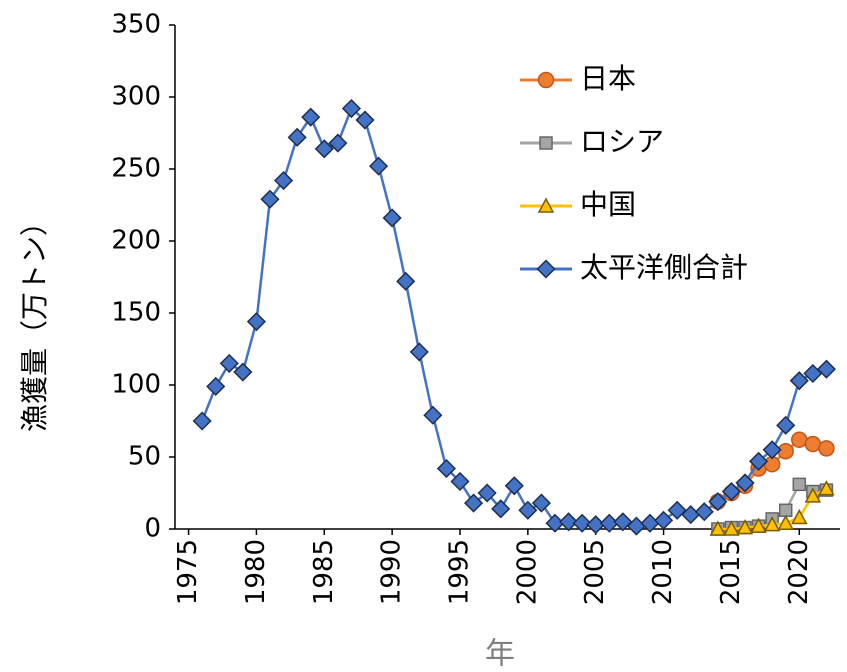 This screenshot has width=847, height=672. I want to click on legend-label: 太平洋側合計, so click(664, 267).